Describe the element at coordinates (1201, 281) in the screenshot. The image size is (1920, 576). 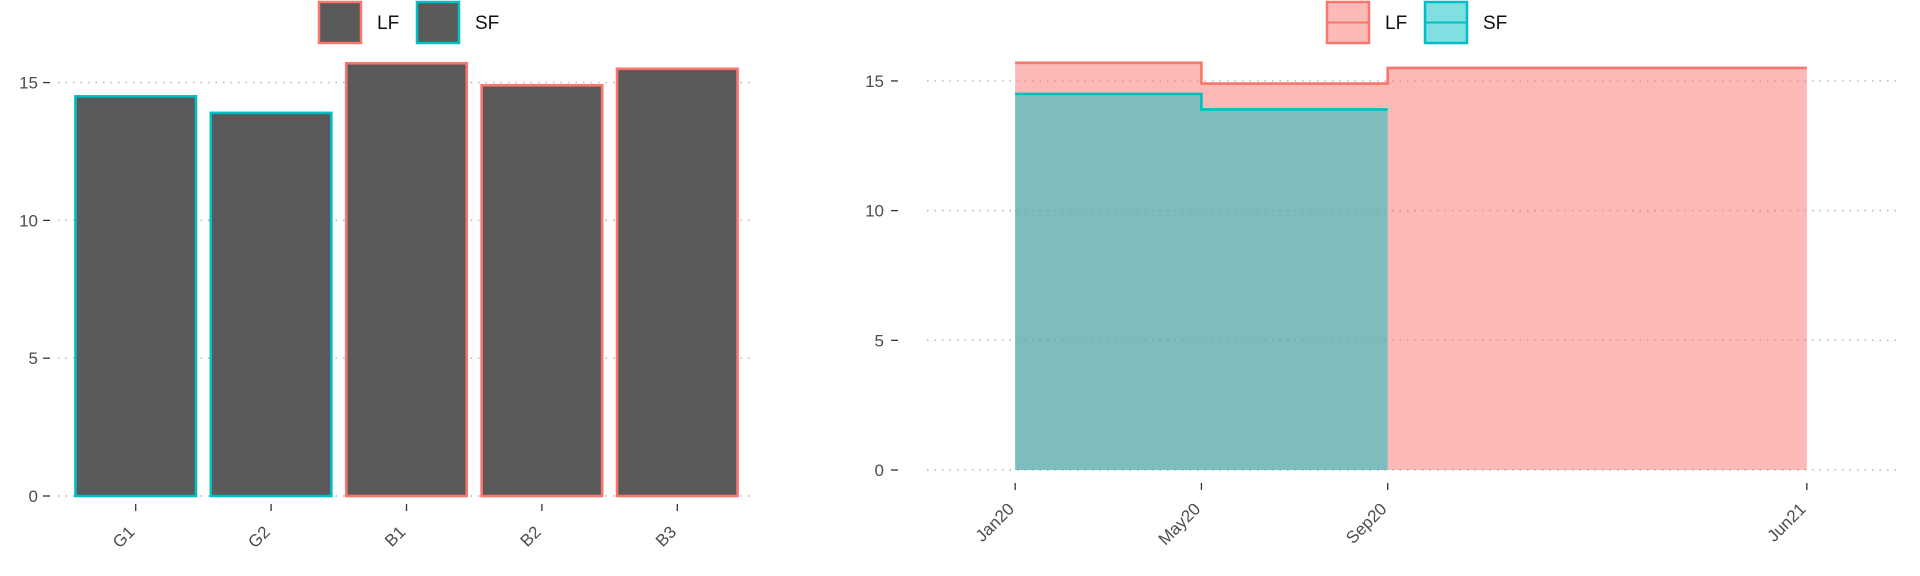
I see `area-sf` at that location.